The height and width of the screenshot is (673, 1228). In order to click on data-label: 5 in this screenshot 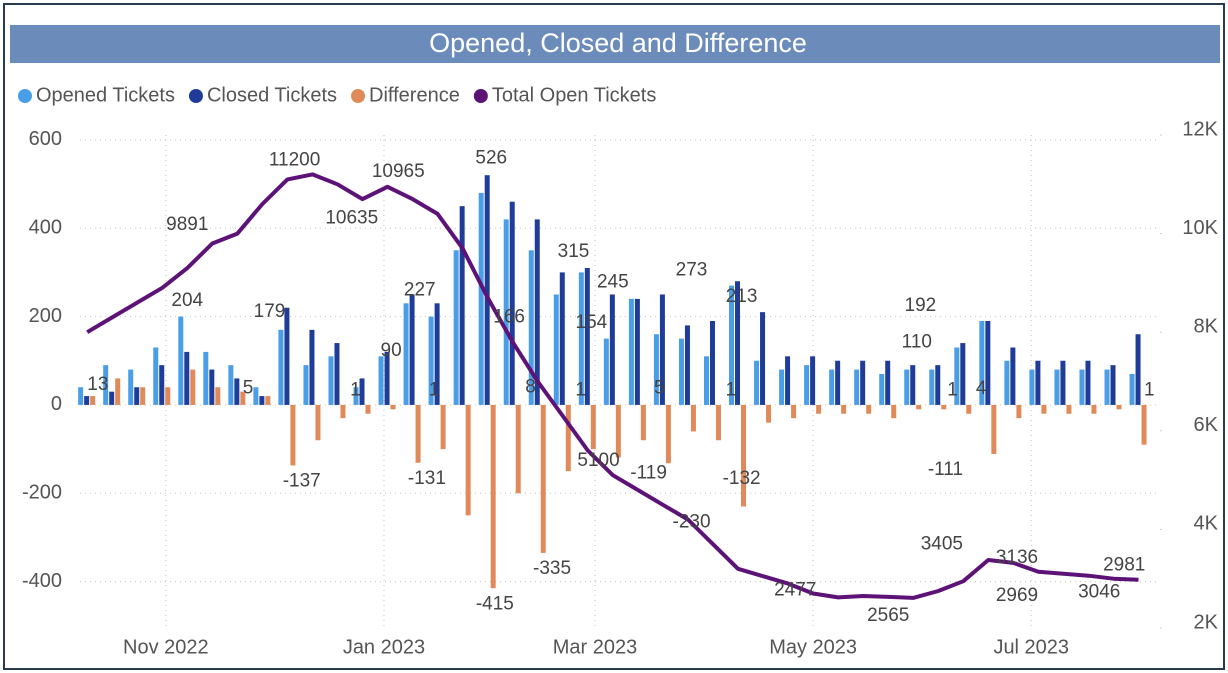, I will do `click(659, 388)`.